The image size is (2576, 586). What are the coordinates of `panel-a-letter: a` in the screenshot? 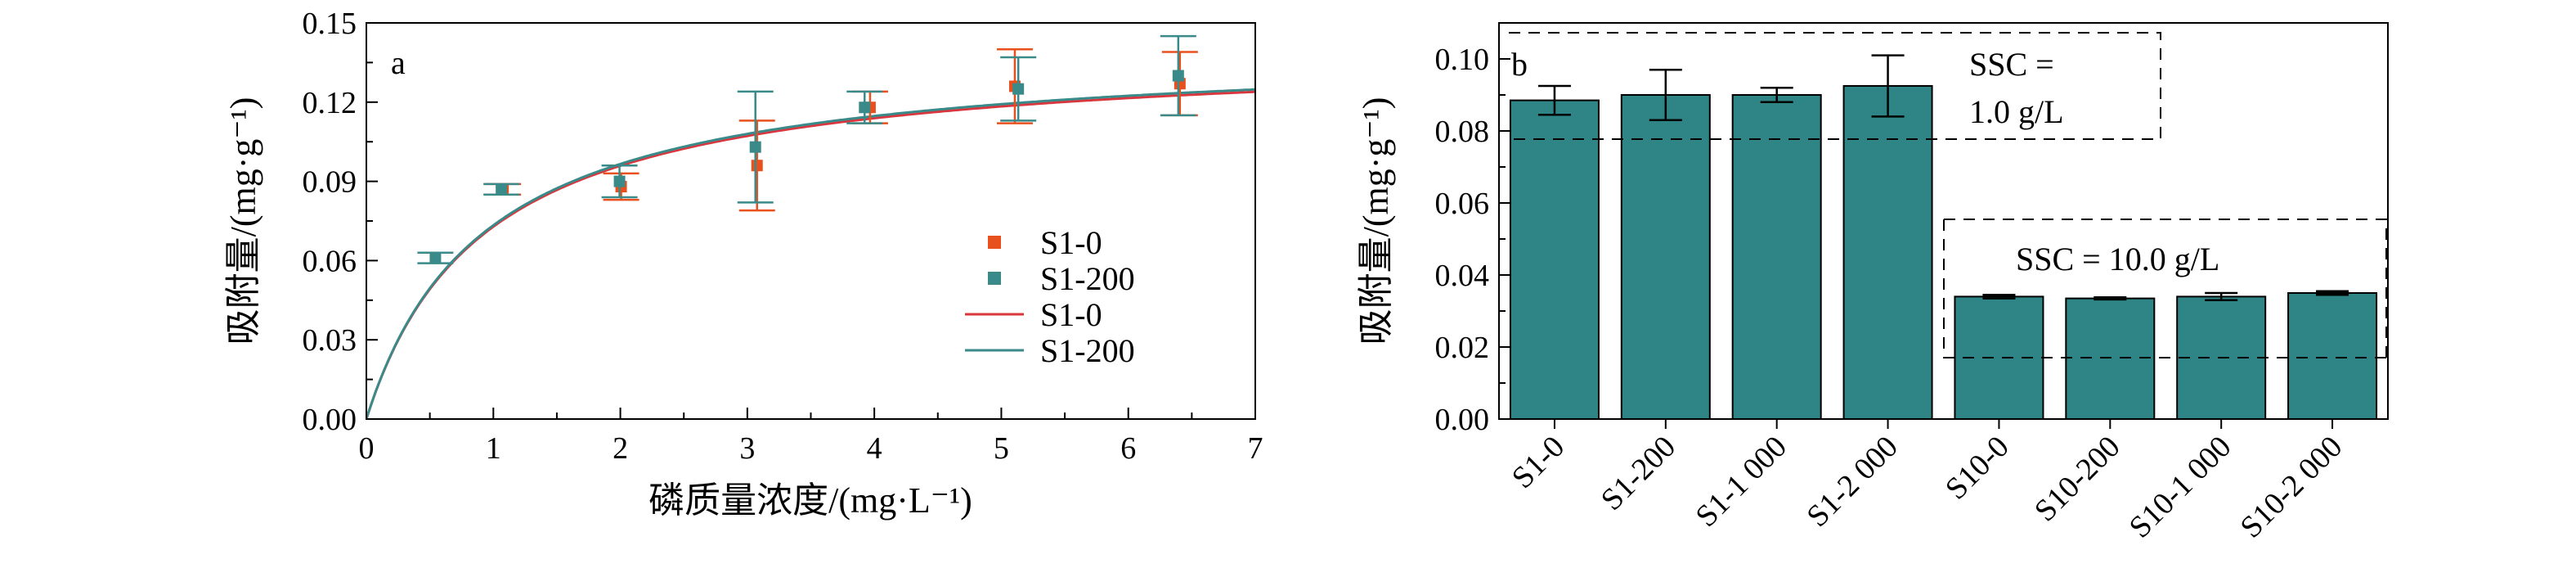 It's located at (399, 62).